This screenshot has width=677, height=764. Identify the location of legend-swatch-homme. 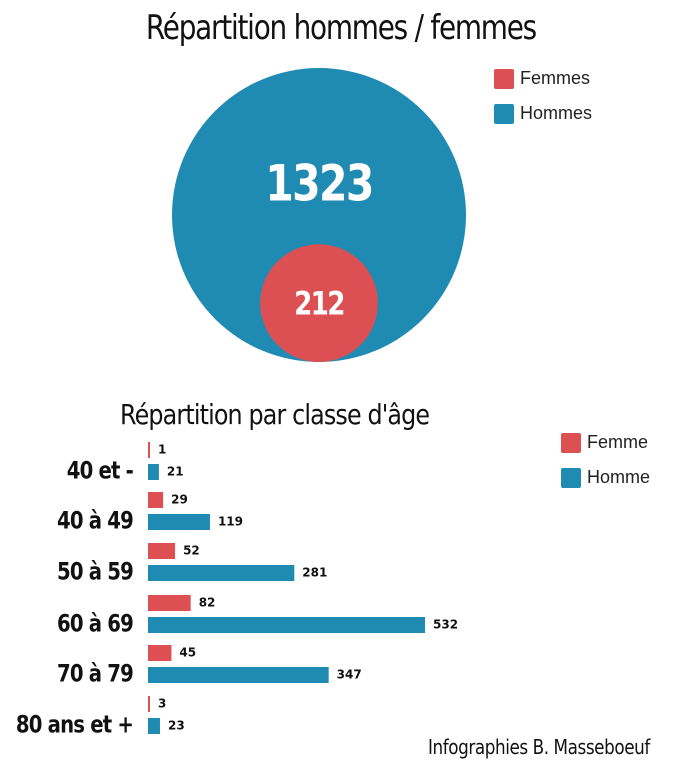
(571, 477).